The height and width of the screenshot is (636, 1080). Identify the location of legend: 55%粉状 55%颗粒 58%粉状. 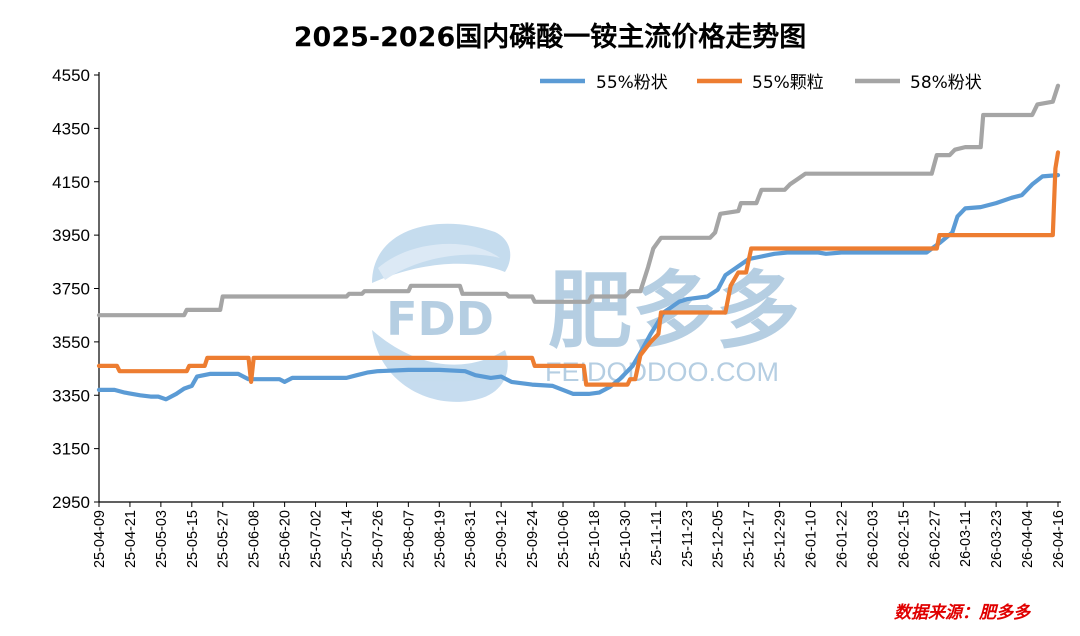
(761, 83).